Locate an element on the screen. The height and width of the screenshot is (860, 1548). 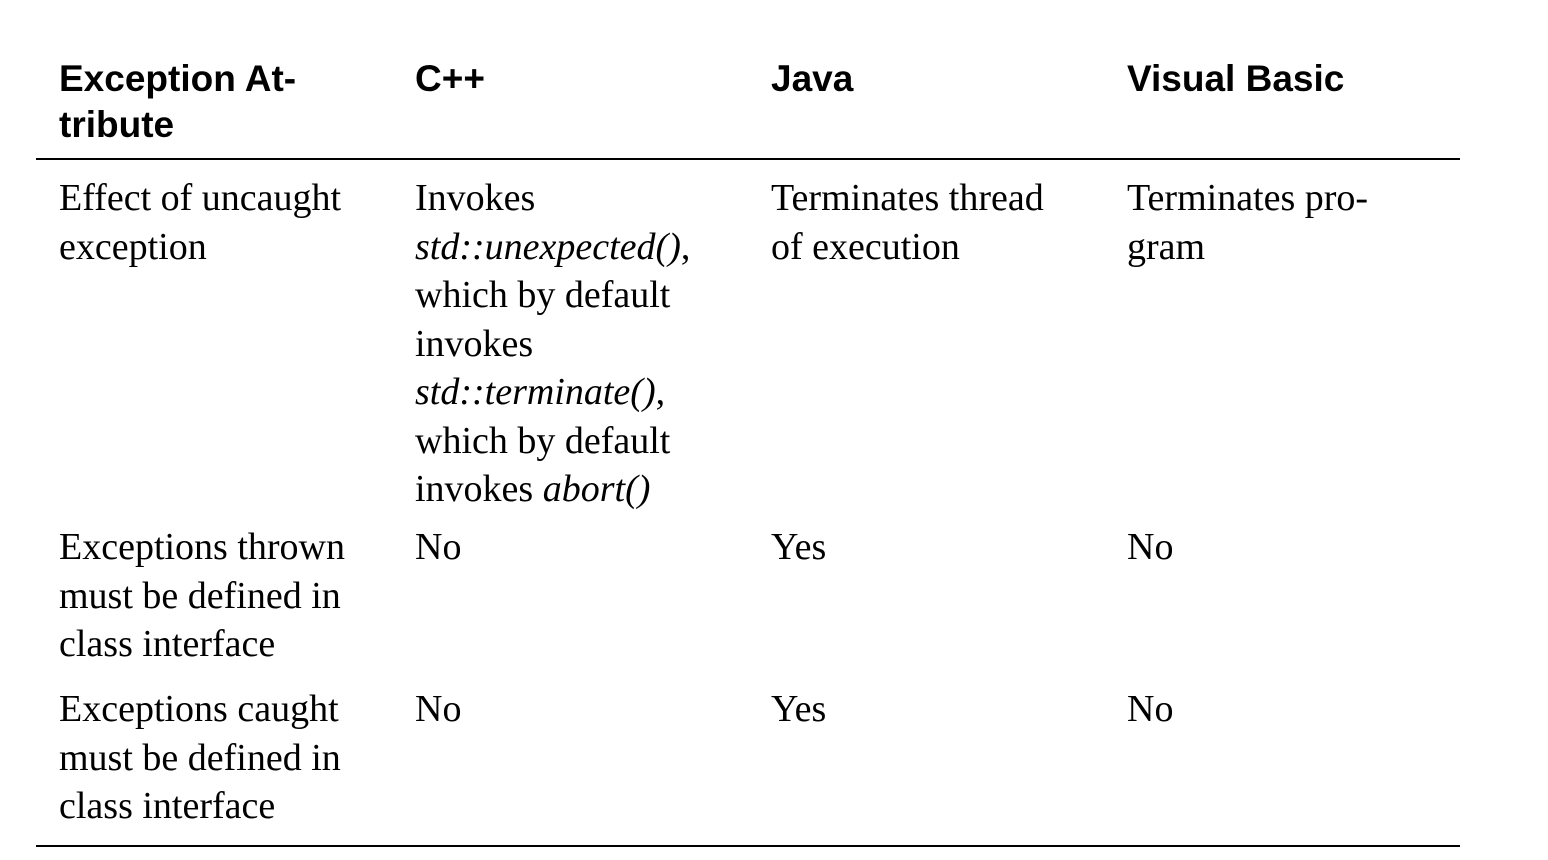
header-visual-basic: Visual Basic is located at coordinates (1236, 78).